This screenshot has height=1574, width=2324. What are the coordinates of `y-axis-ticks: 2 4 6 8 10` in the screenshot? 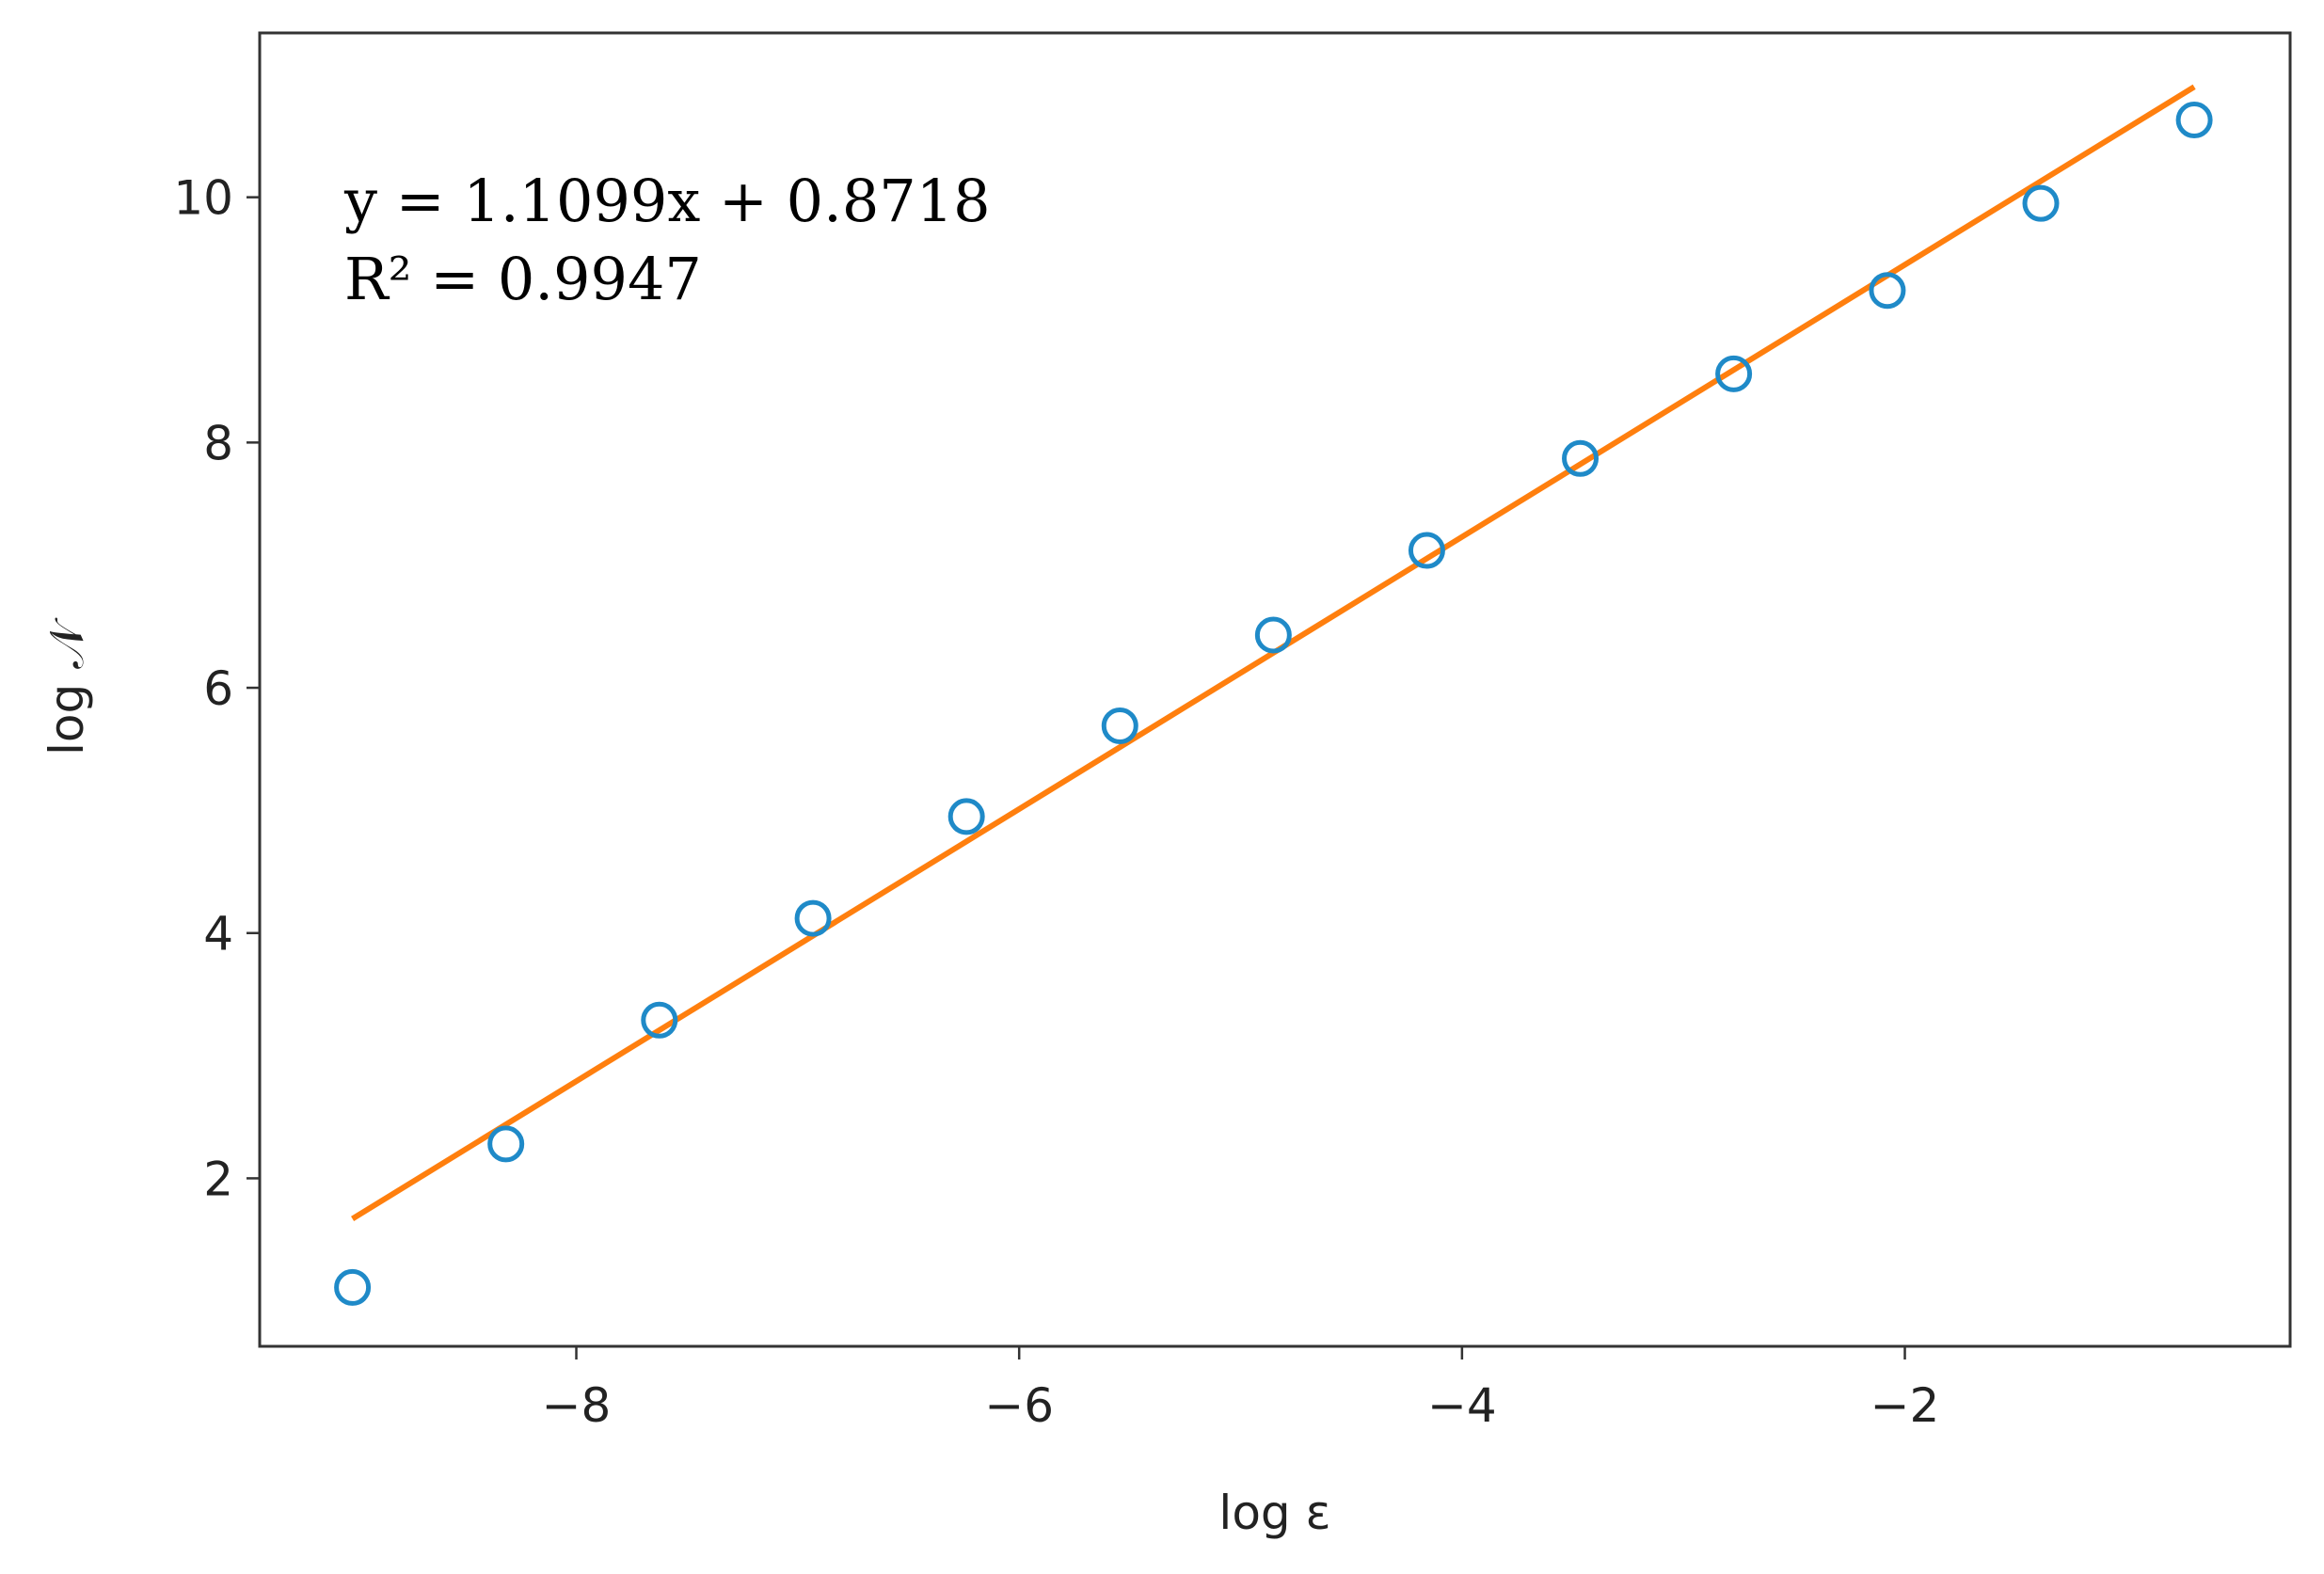 It's located at (216, 688).